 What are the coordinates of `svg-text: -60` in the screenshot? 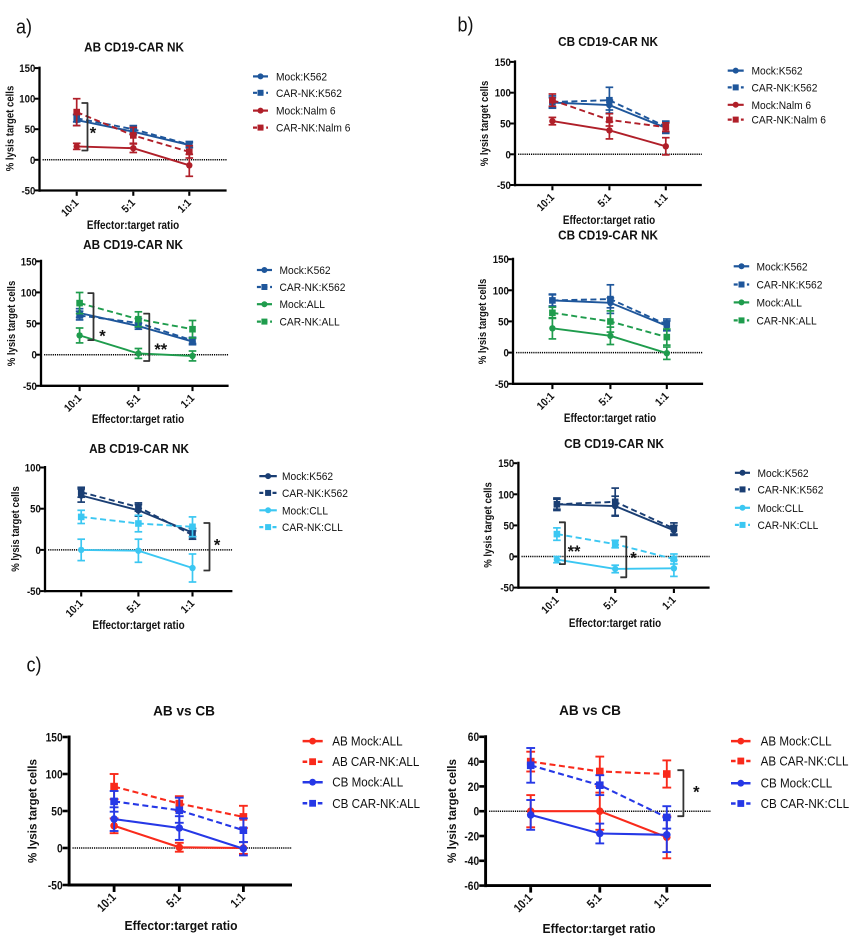 It's located at (471, 886).